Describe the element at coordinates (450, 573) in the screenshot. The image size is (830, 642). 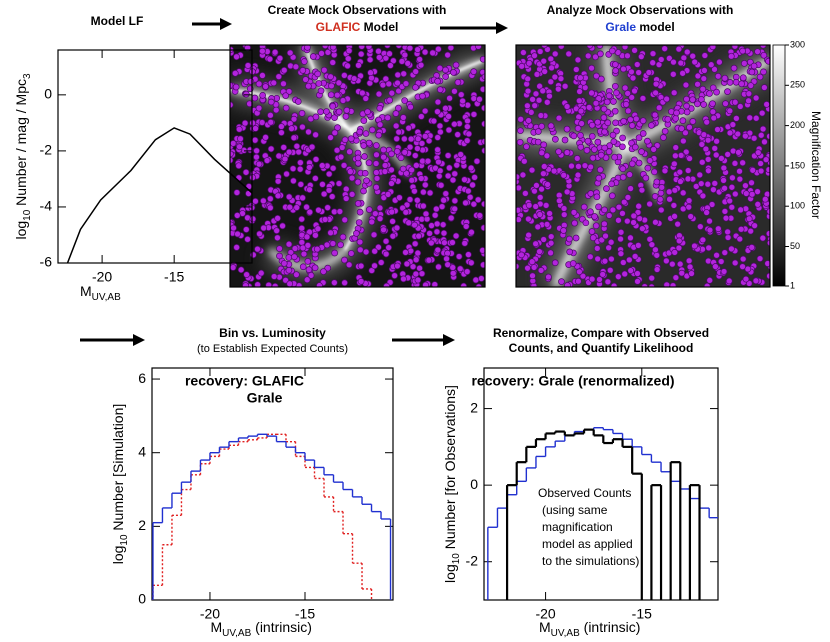
I see `label-part: log` at that location.